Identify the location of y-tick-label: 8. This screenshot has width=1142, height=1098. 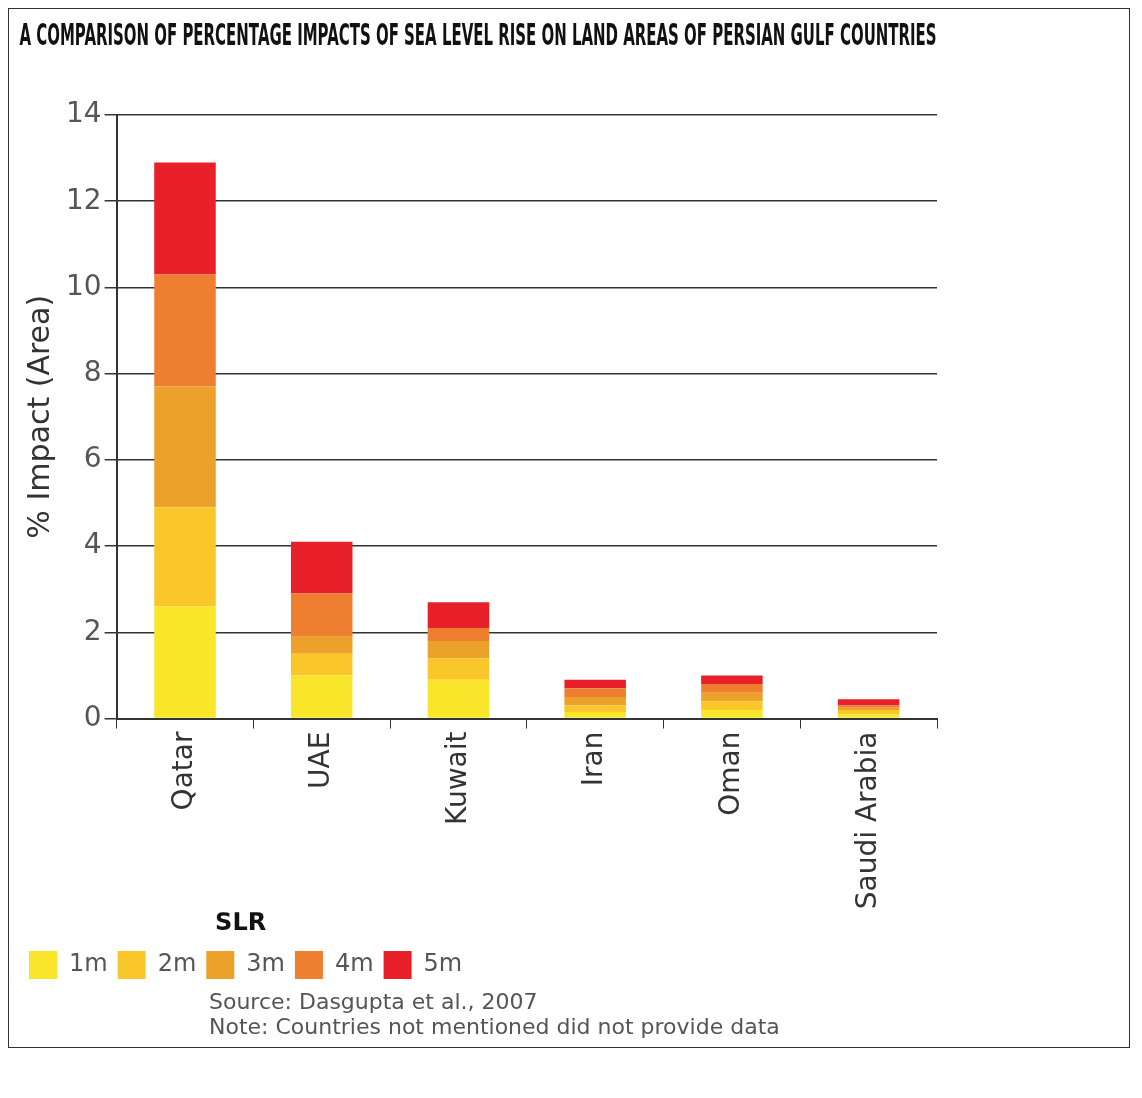
(92, 371).